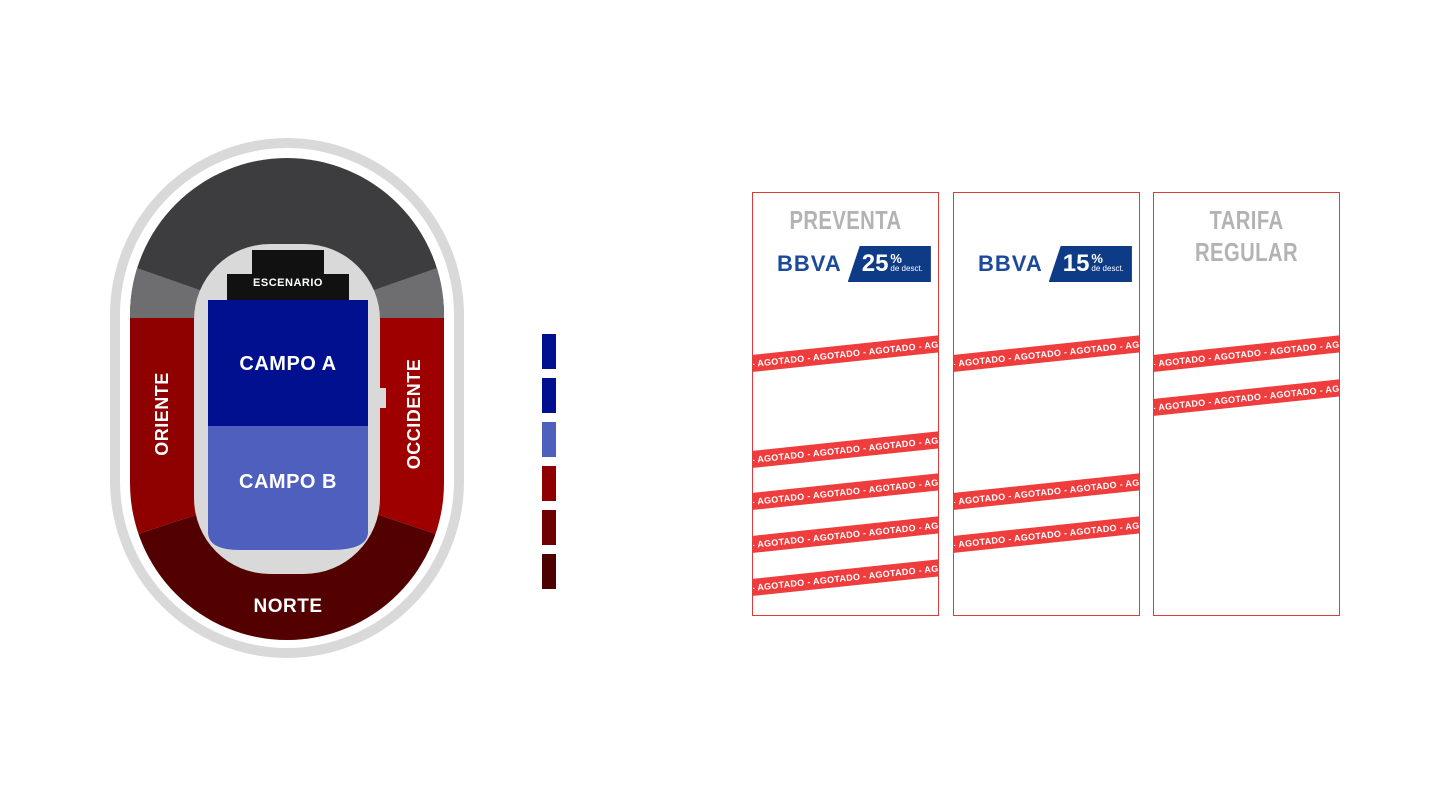 The height and width of the screenshot is (811, 1440). I want to click on campo-b-section, so click(288, 488).